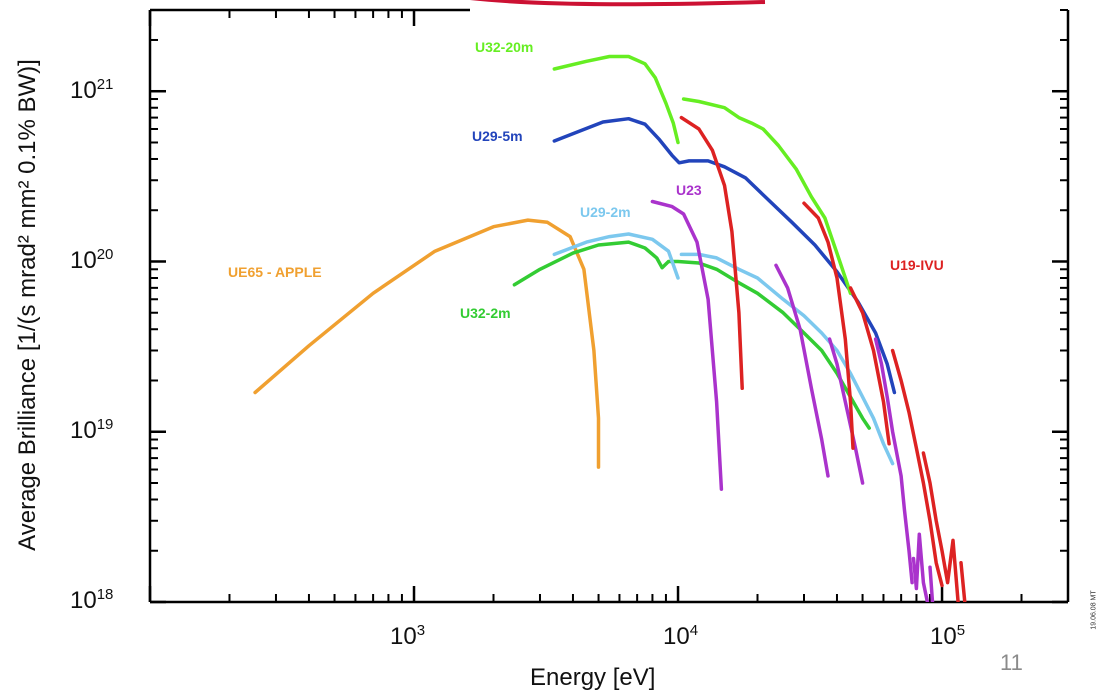 The height and width of the screenshot is (695, 1101). What do you see at coordinates (275, 272) in the screenshot?
I see `series-label-4: UE65 - APPLE` at bounding box center [275, 272].